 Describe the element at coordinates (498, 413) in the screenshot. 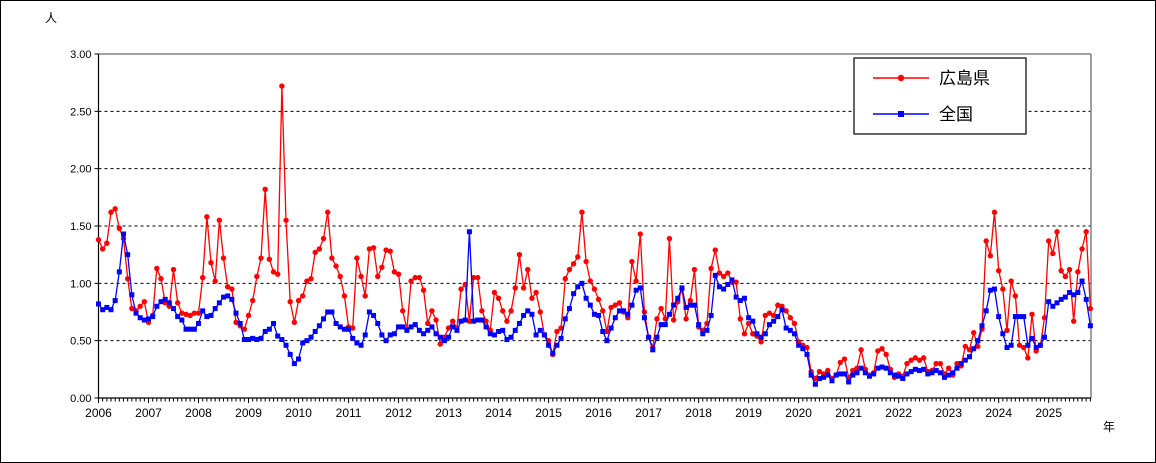

I see `x-year-label: 2014` at that location.